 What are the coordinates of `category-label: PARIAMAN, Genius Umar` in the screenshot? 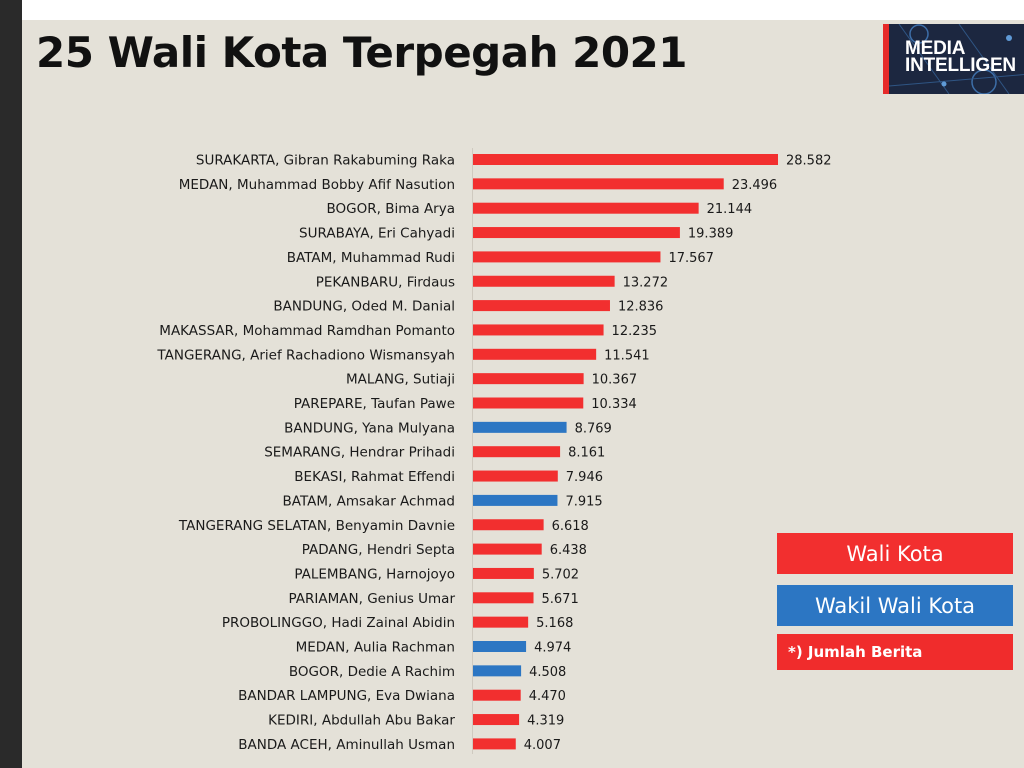 It's located at (372, 599).